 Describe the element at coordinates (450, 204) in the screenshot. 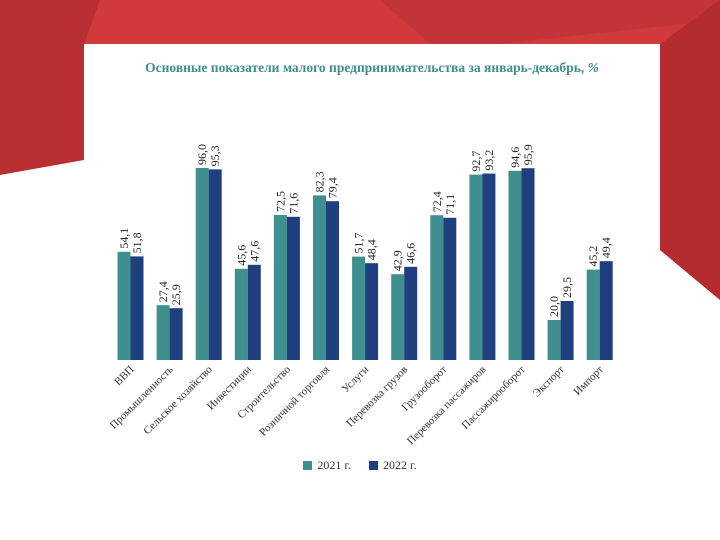

I see `value-label-2022-8: 71,1` at that location.